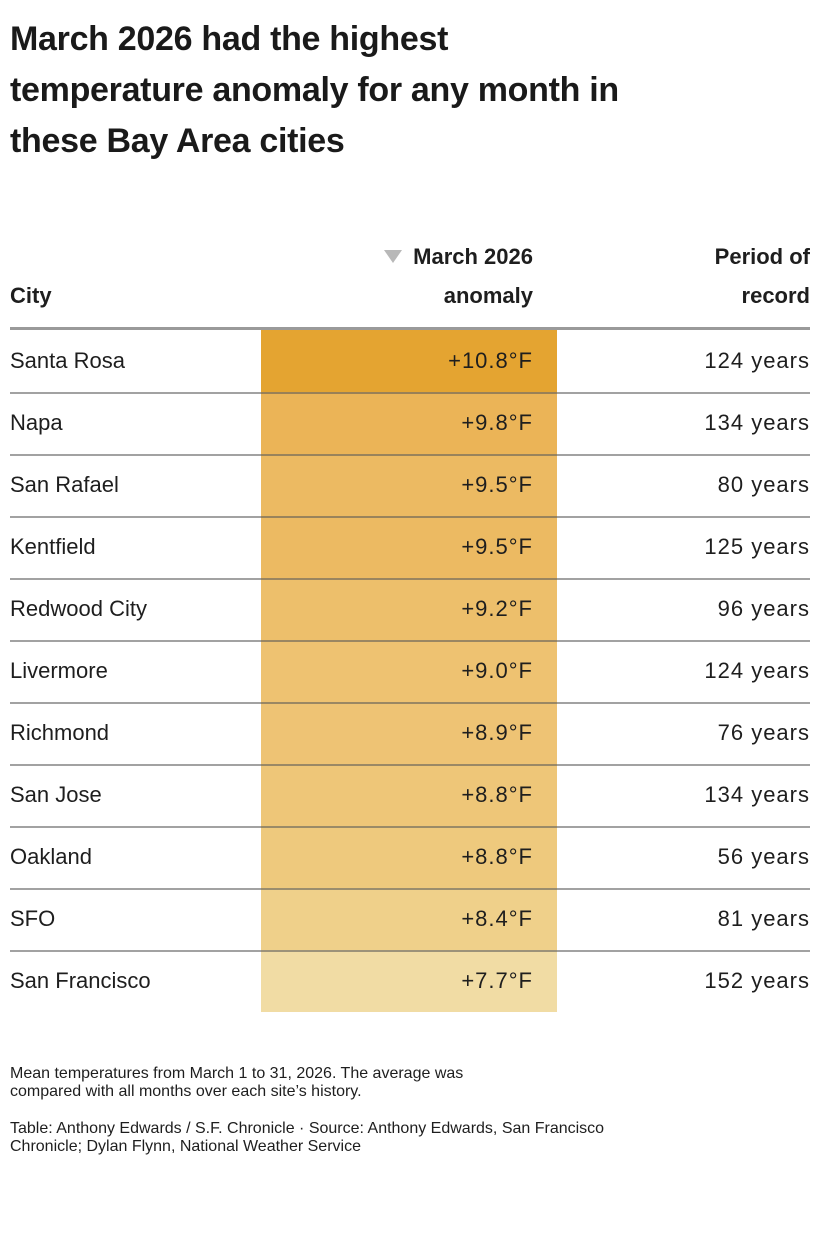 The height and width of the screenshot is (1234, 820). I want to click on anomaly-cell: +9.0°F, so click(409, 671).